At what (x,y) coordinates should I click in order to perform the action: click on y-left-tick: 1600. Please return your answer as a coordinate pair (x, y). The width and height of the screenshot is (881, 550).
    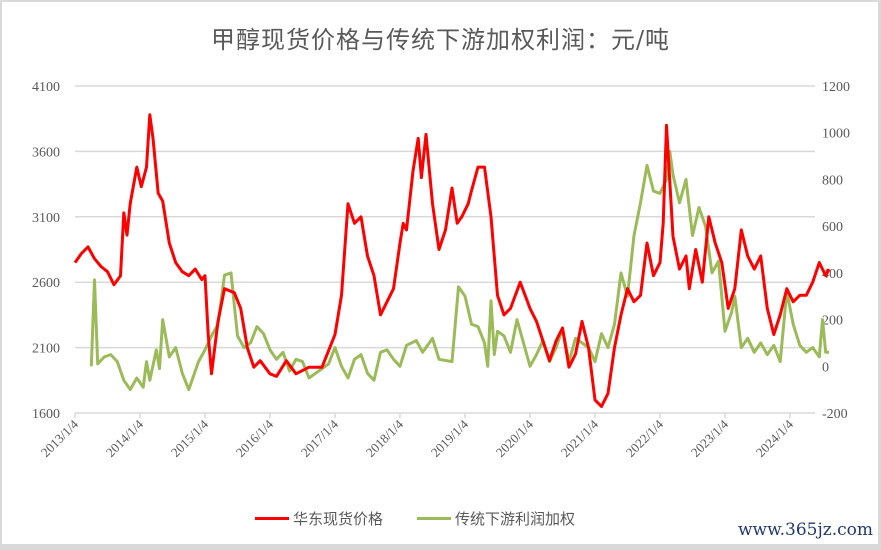
    Looking at the image, I should click on (46, 414).